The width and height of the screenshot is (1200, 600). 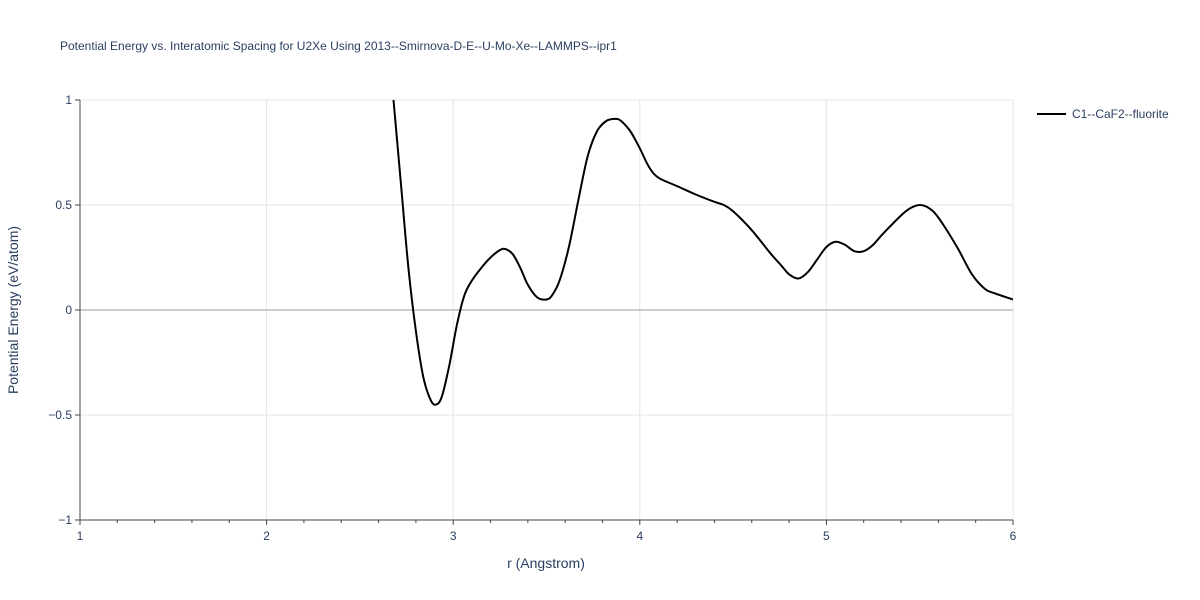 I want to click on legend-label: C1--CaF2--fluorite, so click(x=1120, y=114).